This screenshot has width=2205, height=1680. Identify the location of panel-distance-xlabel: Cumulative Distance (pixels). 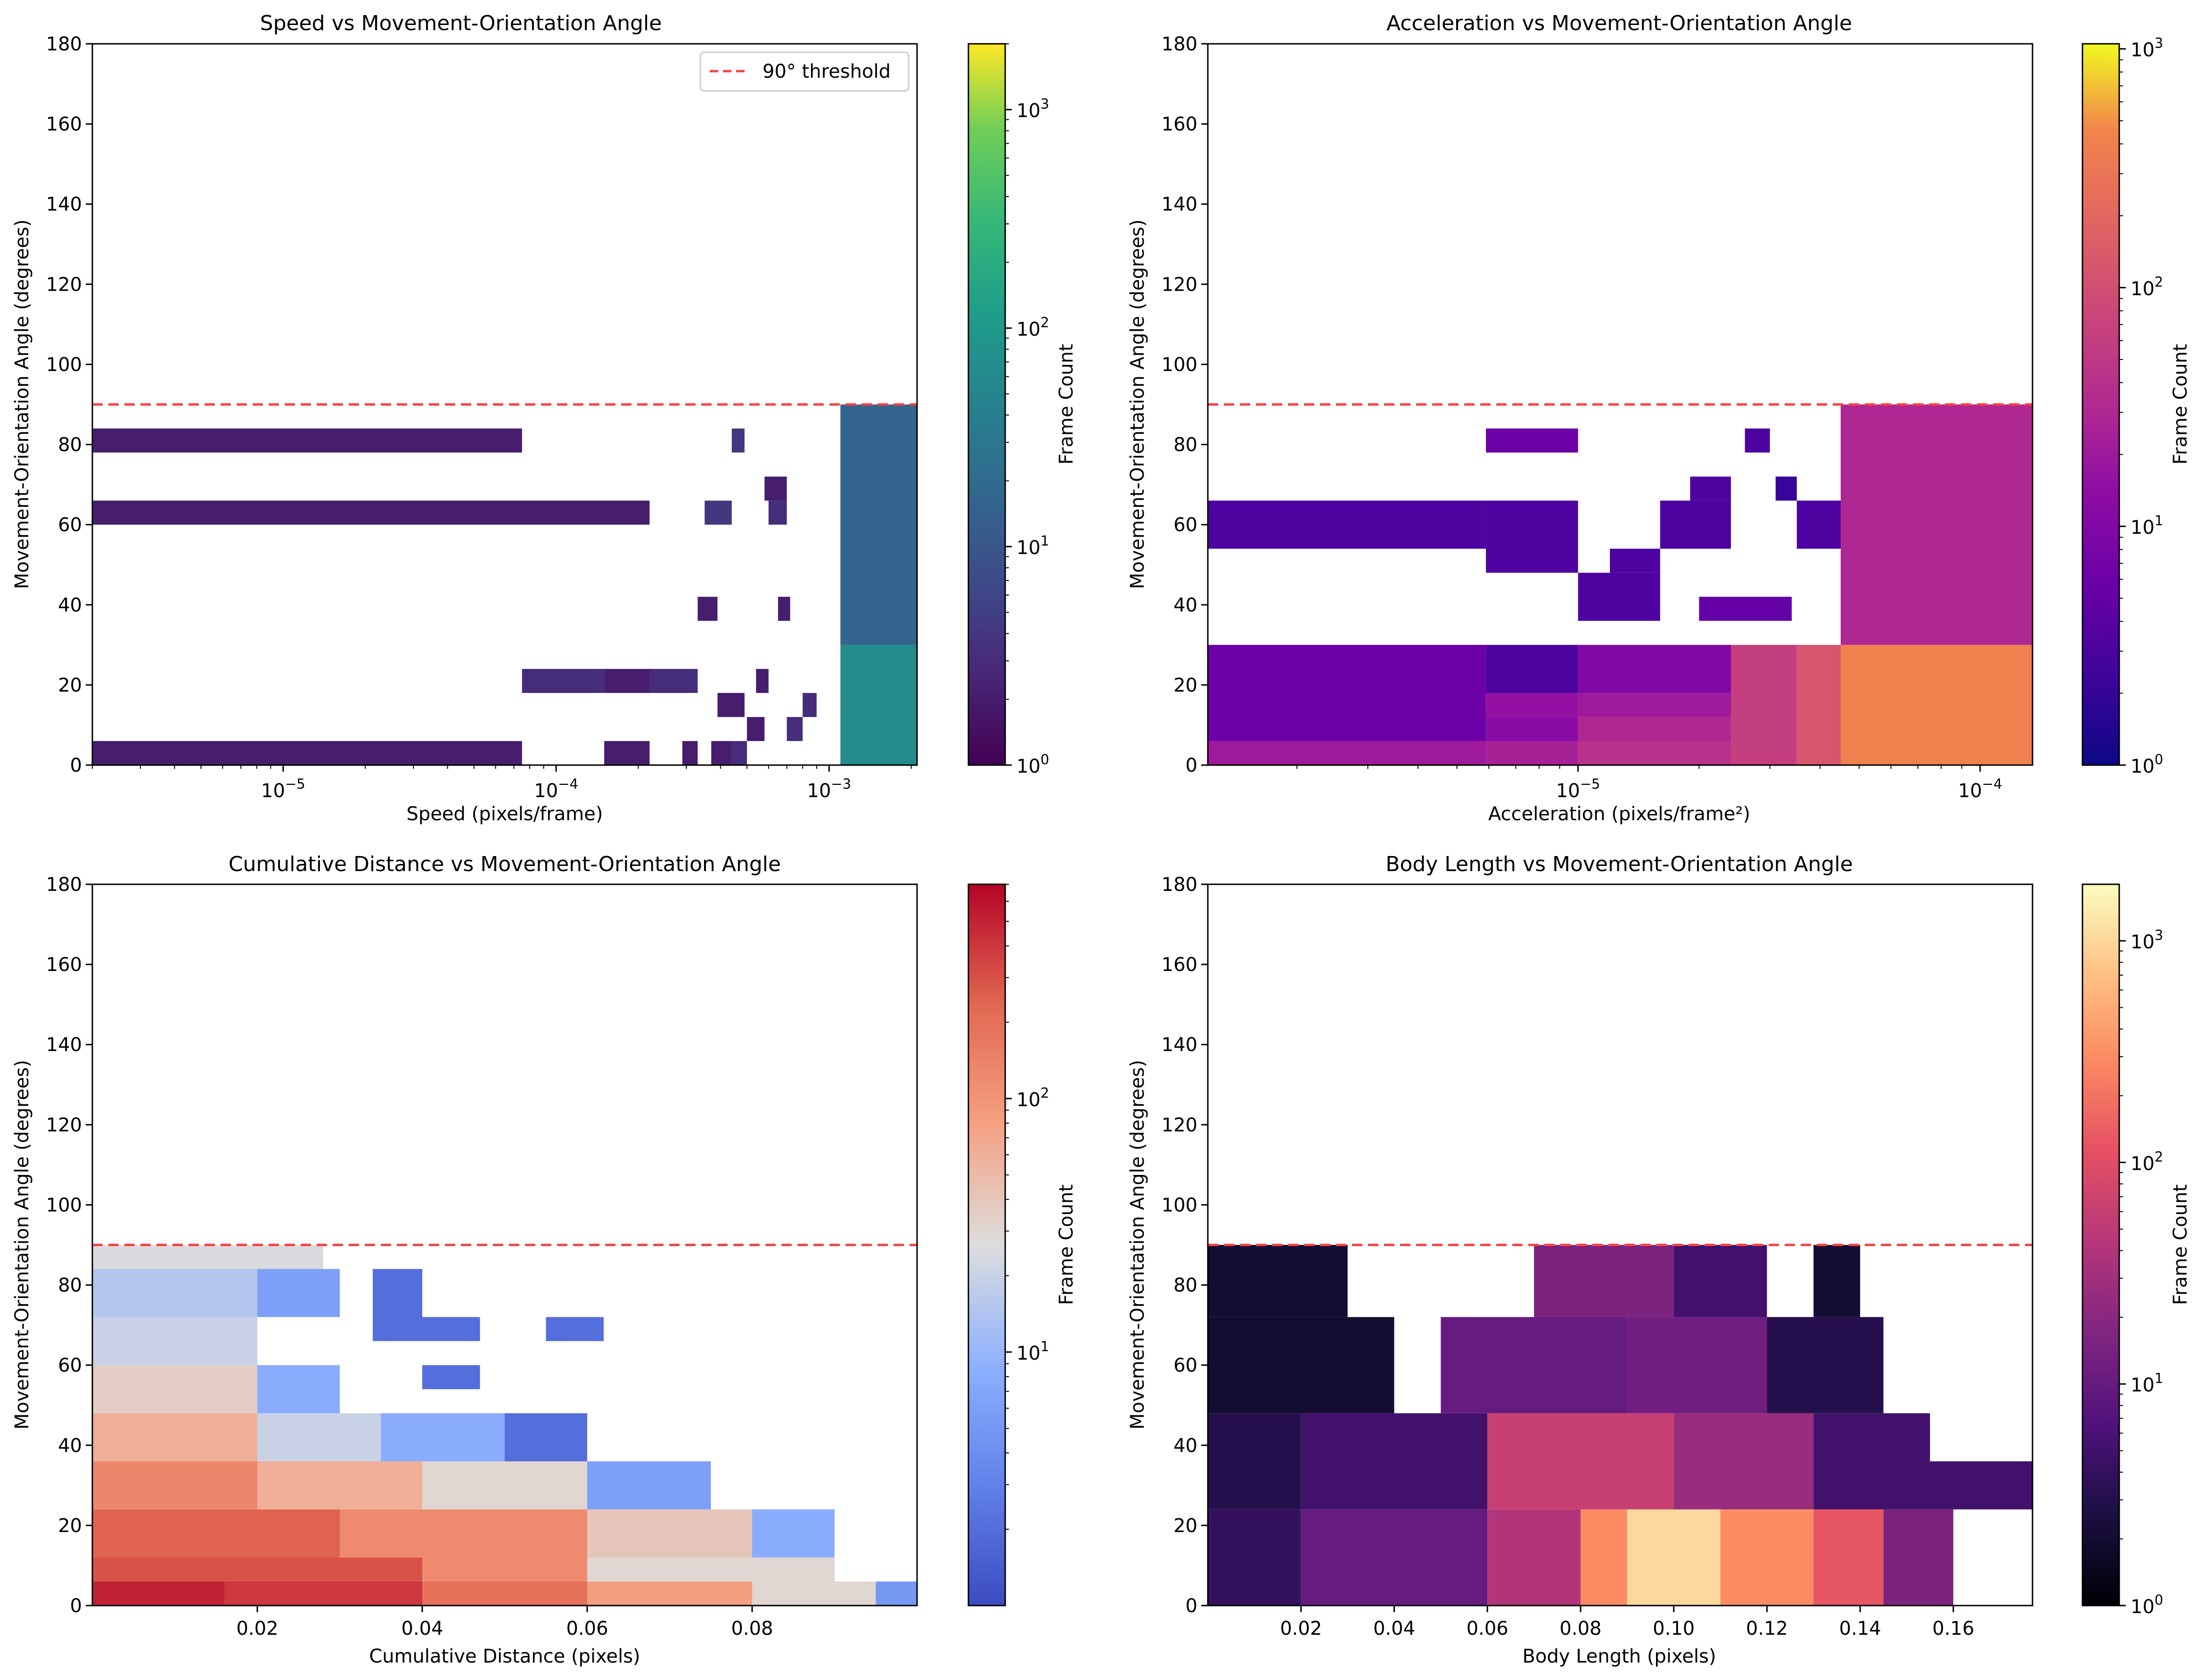
(504, 1656).